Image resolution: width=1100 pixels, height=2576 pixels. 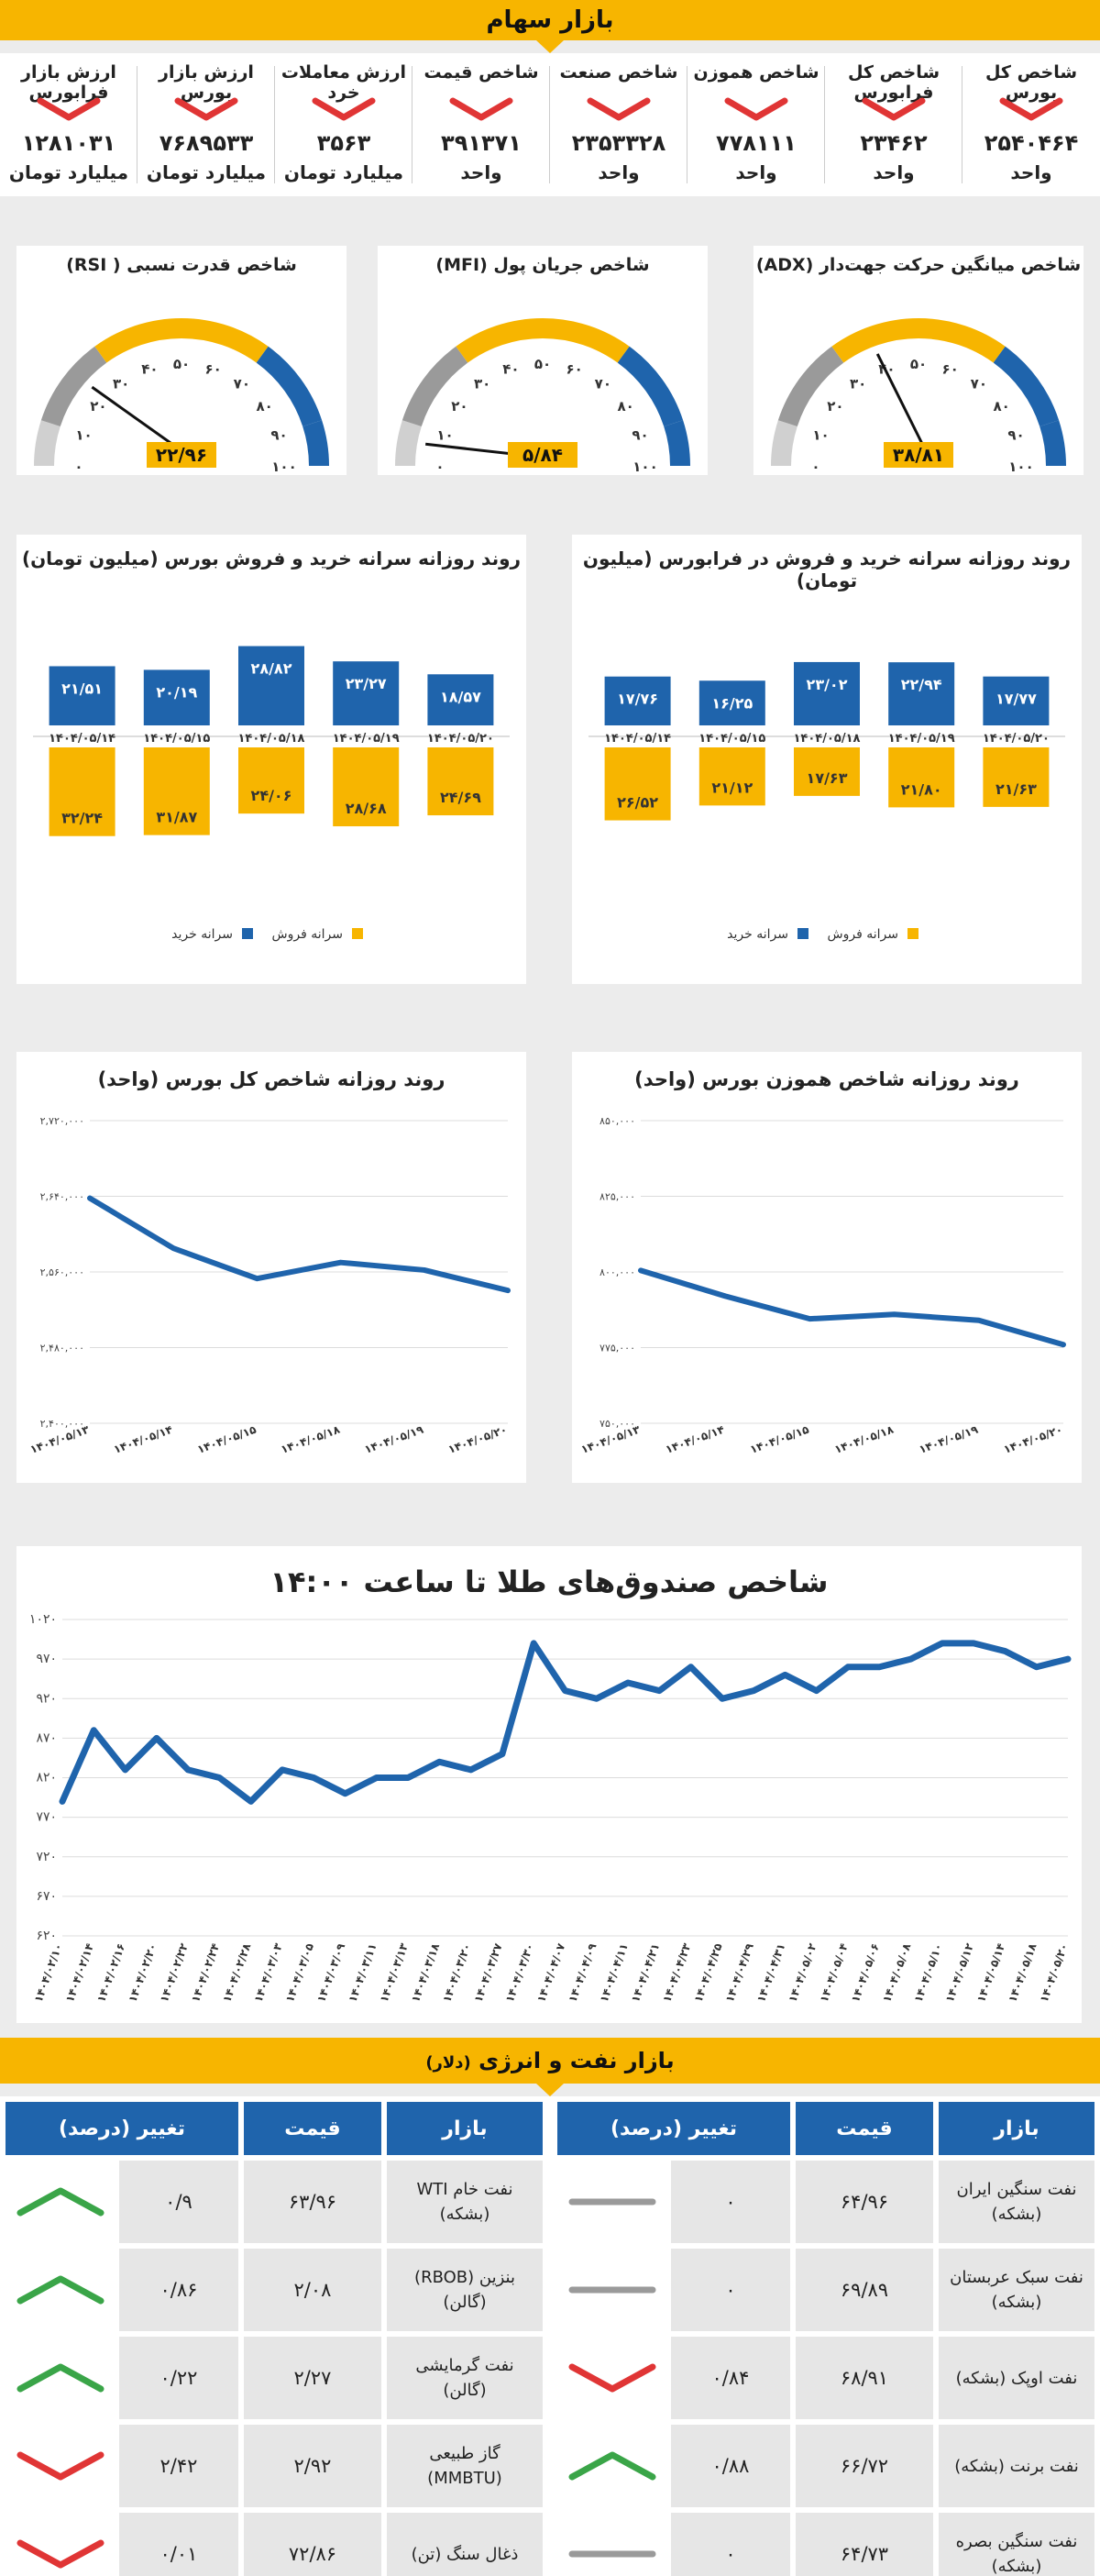 I want to click on y-tick-label: ۲,۴۰۰,۰۰۰, so click(x=62, y=1424).